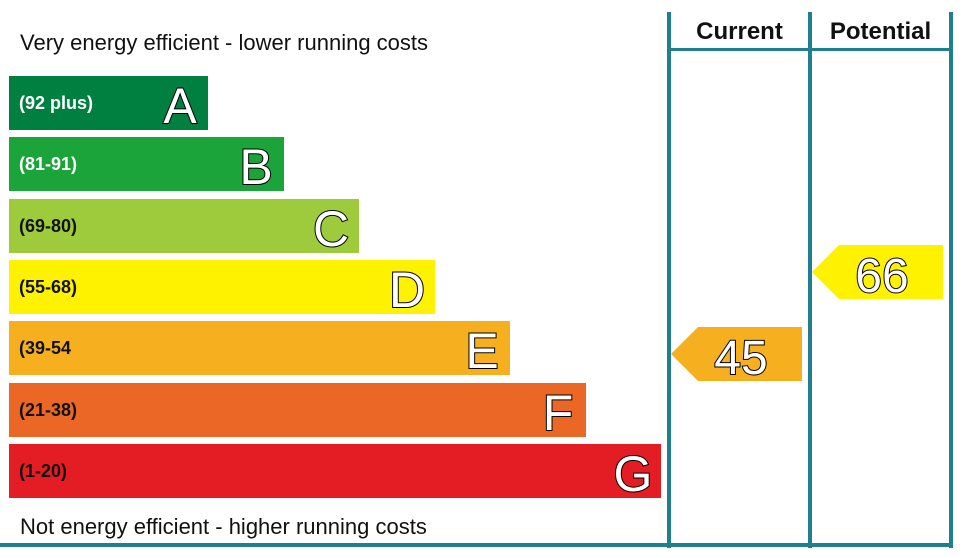  I want to click on bottom-rule, so click(476, 545).